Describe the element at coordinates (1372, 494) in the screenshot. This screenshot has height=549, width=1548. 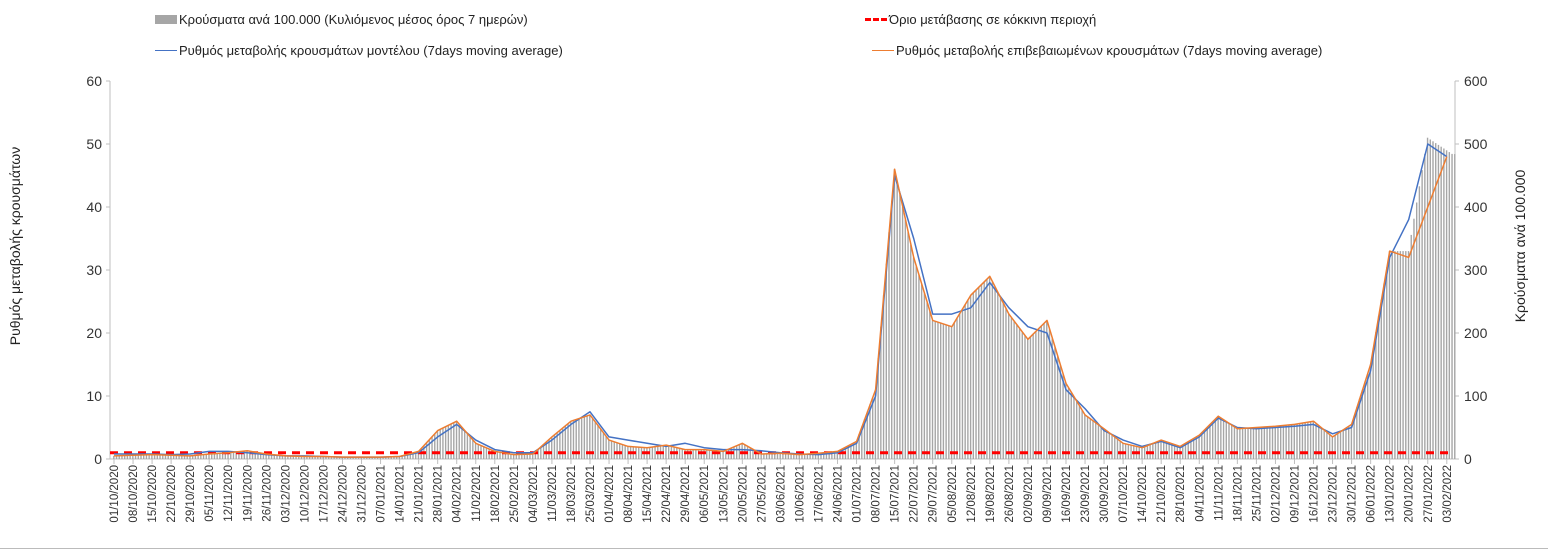
I see `x-tick-label: 06/01/2022` at that location.